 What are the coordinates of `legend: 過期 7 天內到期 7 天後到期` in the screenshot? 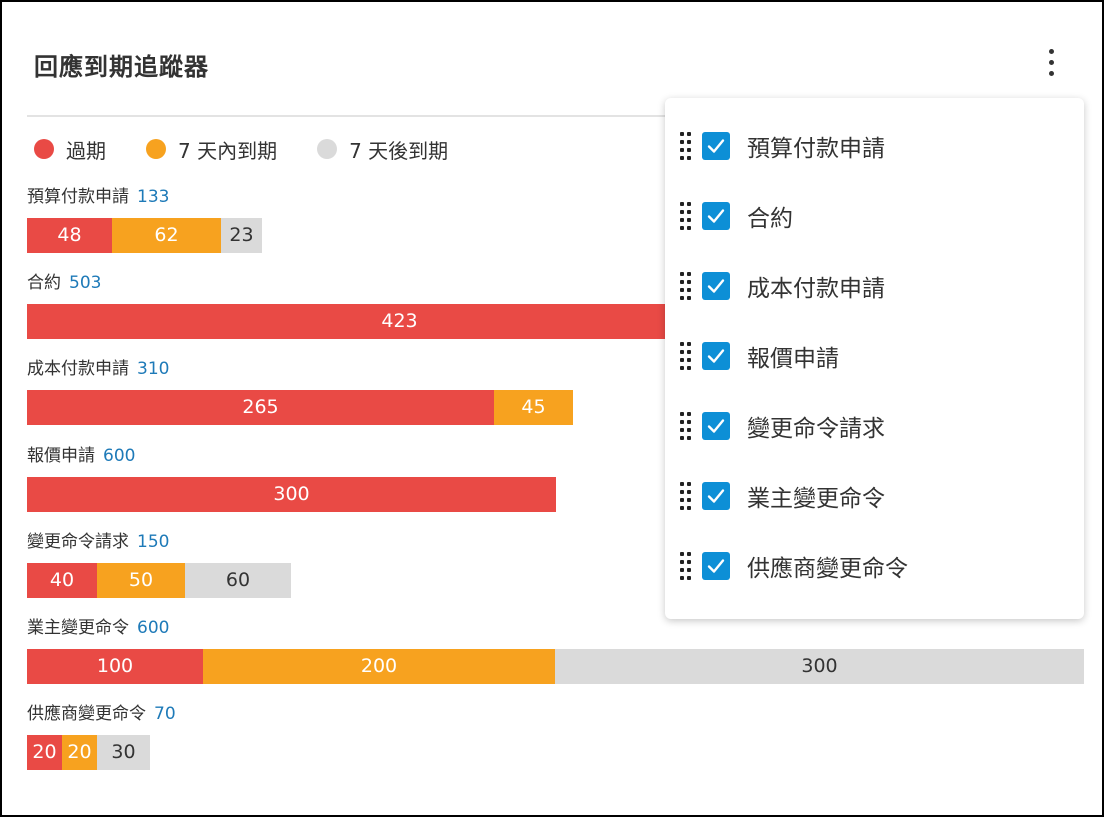 It's located at (261, 149).